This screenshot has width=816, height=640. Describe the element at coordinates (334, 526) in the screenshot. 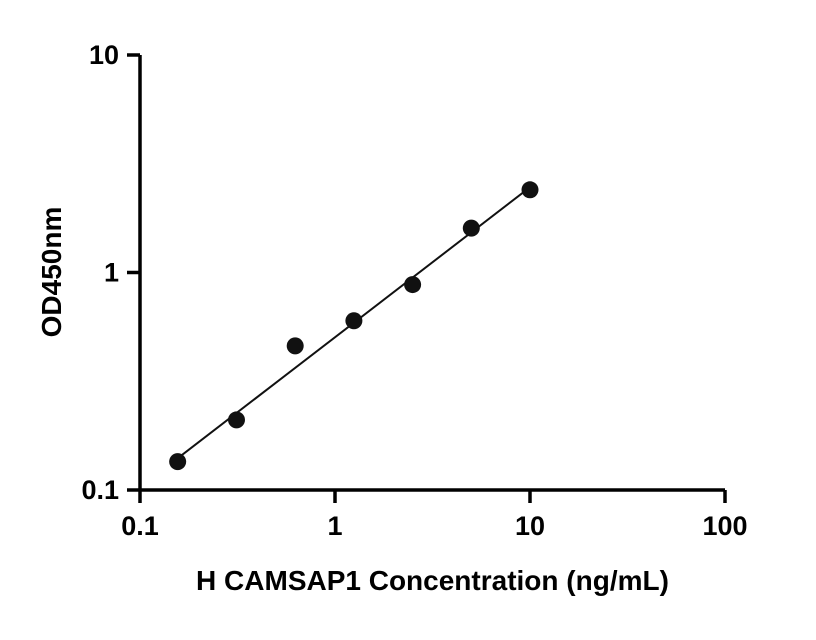

I see `x-tick-label: 1` at that location.